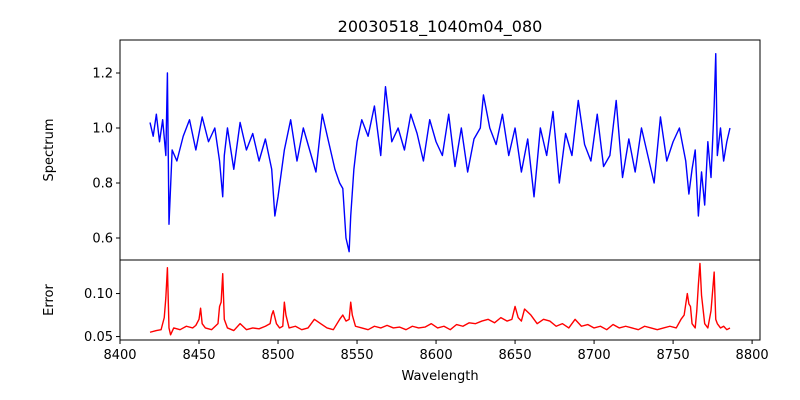 The image size is (800, 400). Describe the element at coordinates (98, 337) in the screenshot. I see `error-y-tick-label: 0.05` at that location.